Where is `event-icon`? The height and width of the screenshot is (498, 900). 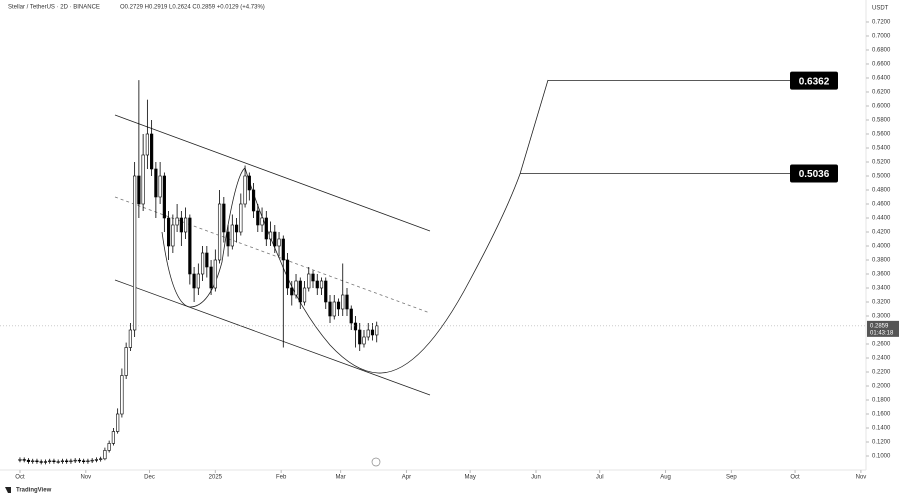 event-icon is located at coordinates (376, 462).